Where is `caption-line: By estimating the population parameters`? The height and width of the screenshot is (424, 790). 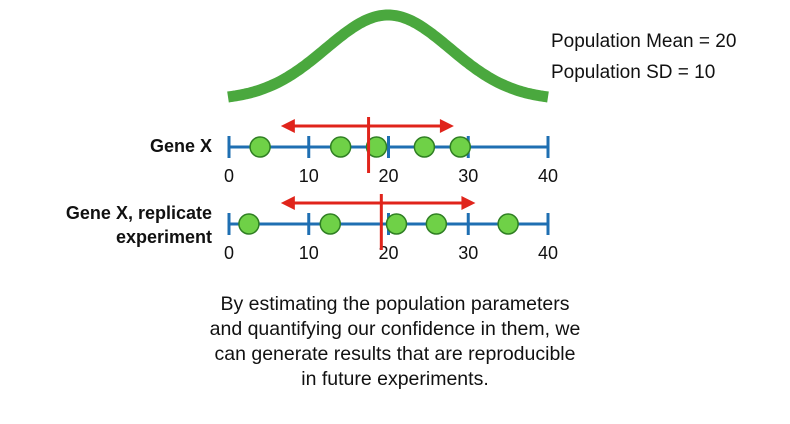 caption-line: By estimating the population parameters is located at coordinates (395, 304).